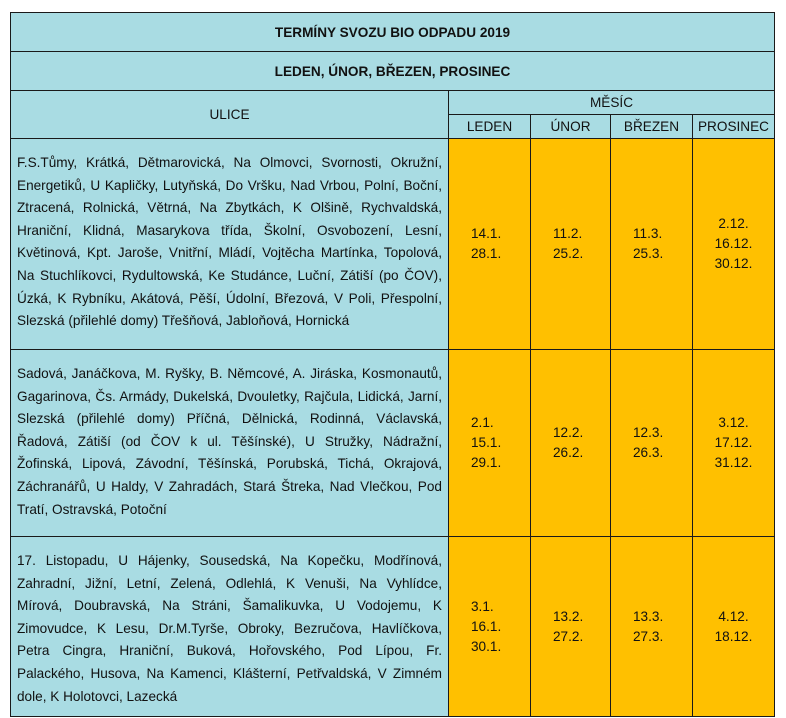 Image resolution: width=786 pixels, height=718 pixels. What do you see at coordinates (733, 616) in the screenshot?
I see `date: 4.12.` at bounding box center [733, 616].